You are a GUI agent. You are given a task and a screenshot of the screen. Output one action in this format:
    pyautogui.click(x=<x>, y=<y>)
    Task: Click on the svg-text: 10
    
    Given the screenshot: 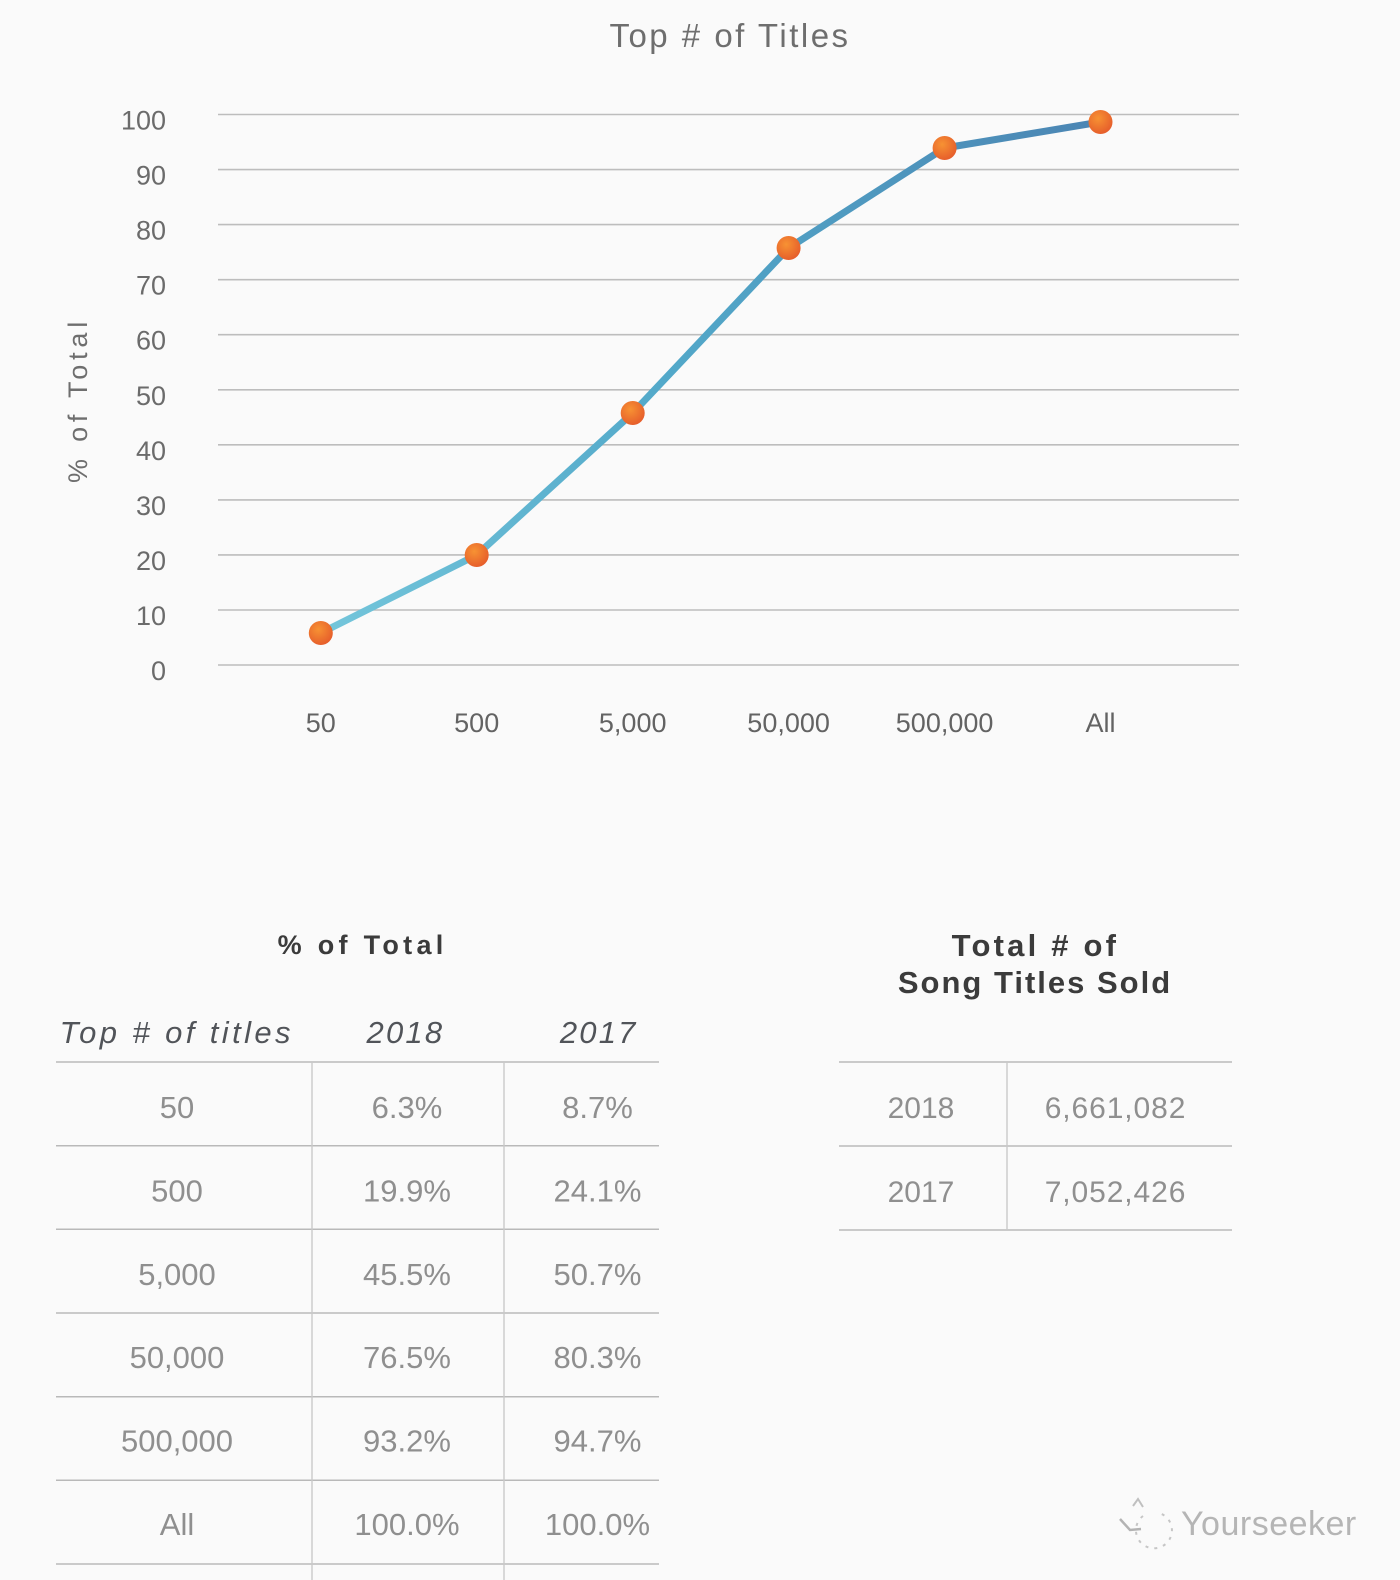 What is the action you would take?
    pyautogui.click(x=151, y=616)
    